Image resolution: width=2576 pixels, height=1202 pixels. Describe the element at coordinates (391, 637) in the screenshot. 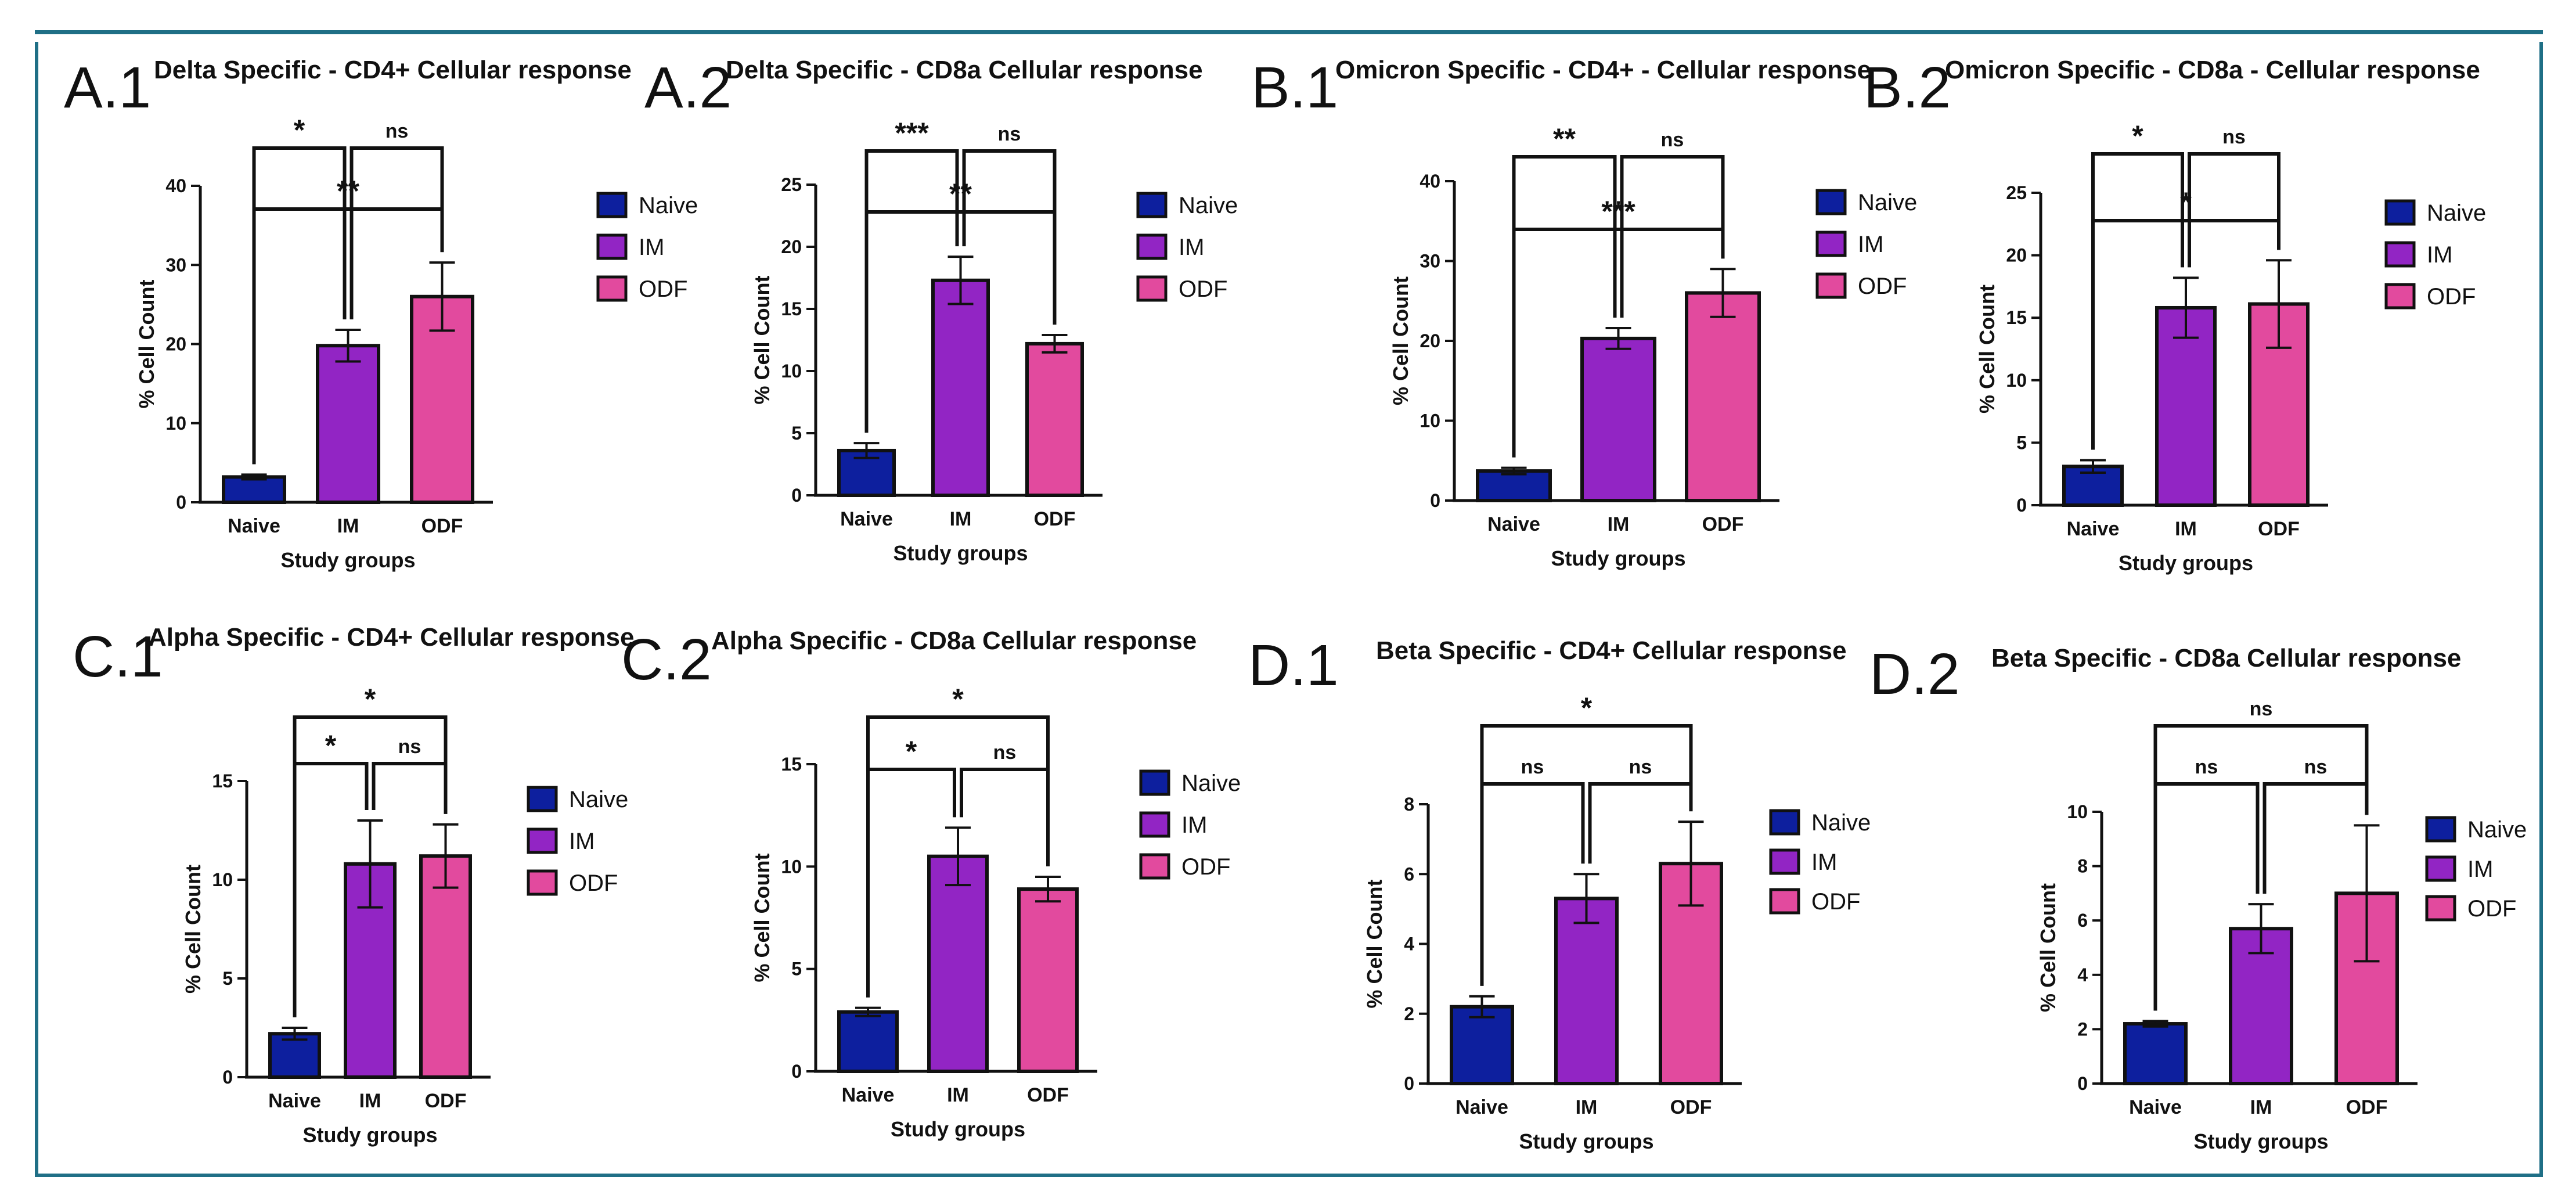

I see `chart-title: Alpha Specific - CD4+ Cellular response` at that location.